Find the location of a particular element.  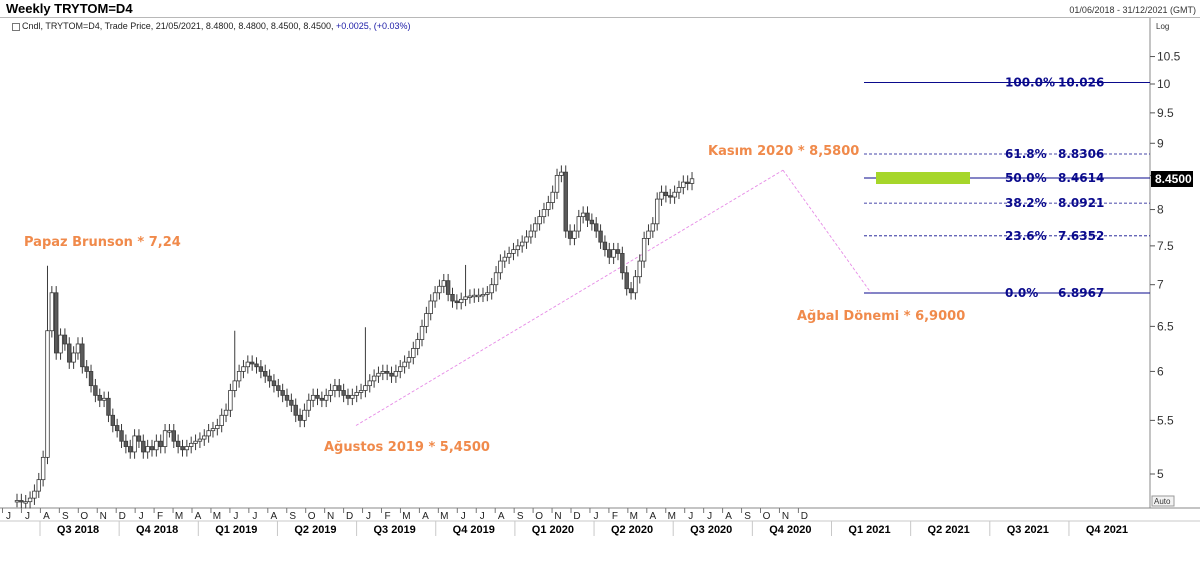

fib-level-pct: 38.2% is located at coordinates (1026, 203).